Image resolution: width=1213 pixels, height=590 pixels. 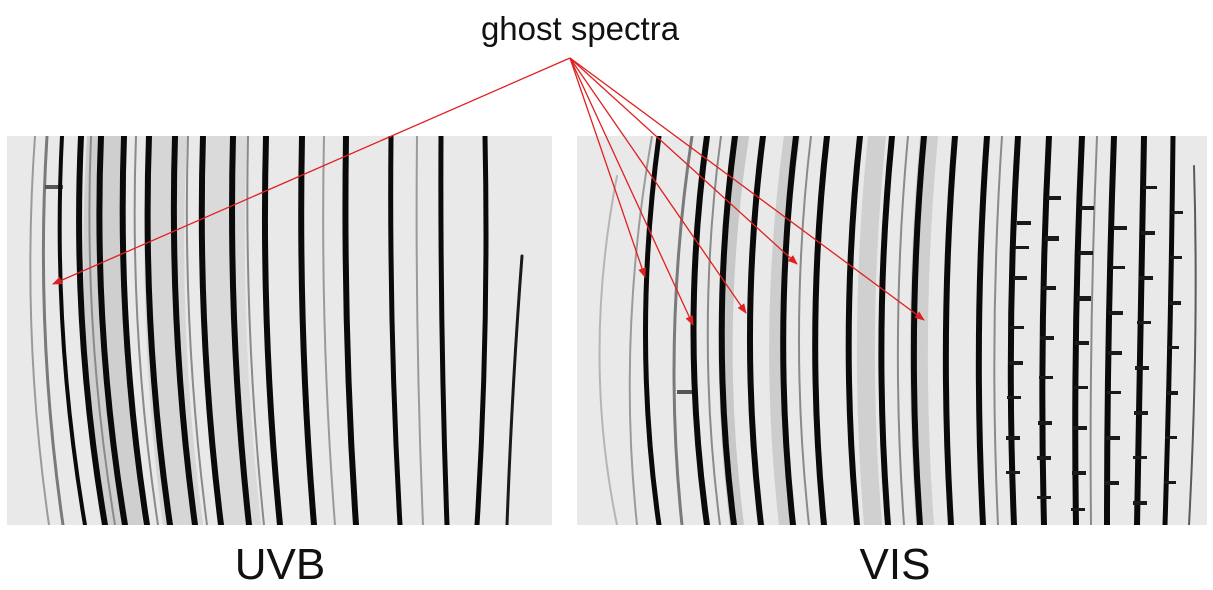 I want to click on uvb-label: UVB, so click(x=280, y=564).